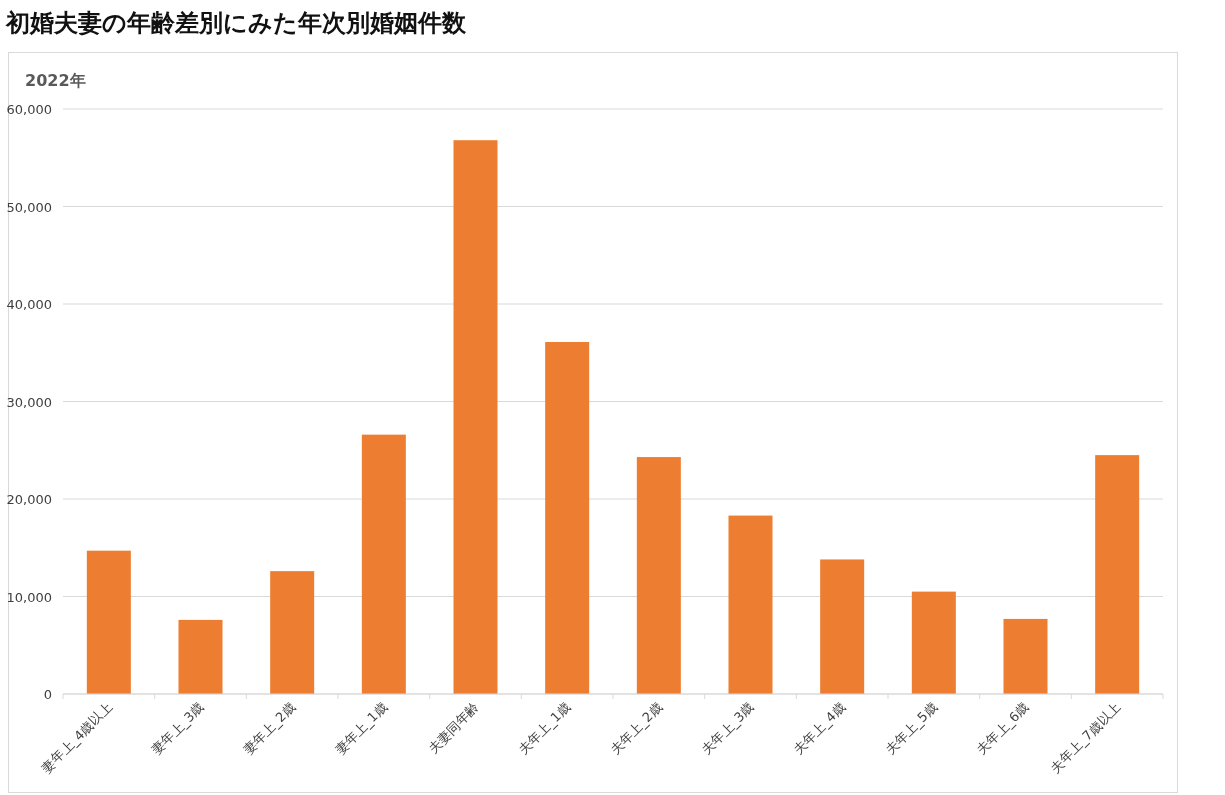 The height and width of the screenshot is (795, 1225). I want to click on chart-subtitle: 2022年, so click(55, 80).